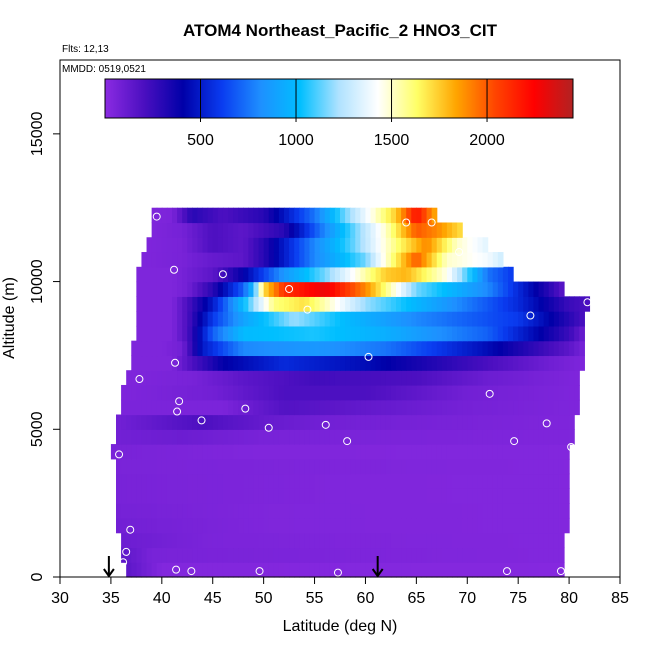 The image size is (650, 655). I want to click on dates-label: MMDD: 0519,0521, so click(104, 69).